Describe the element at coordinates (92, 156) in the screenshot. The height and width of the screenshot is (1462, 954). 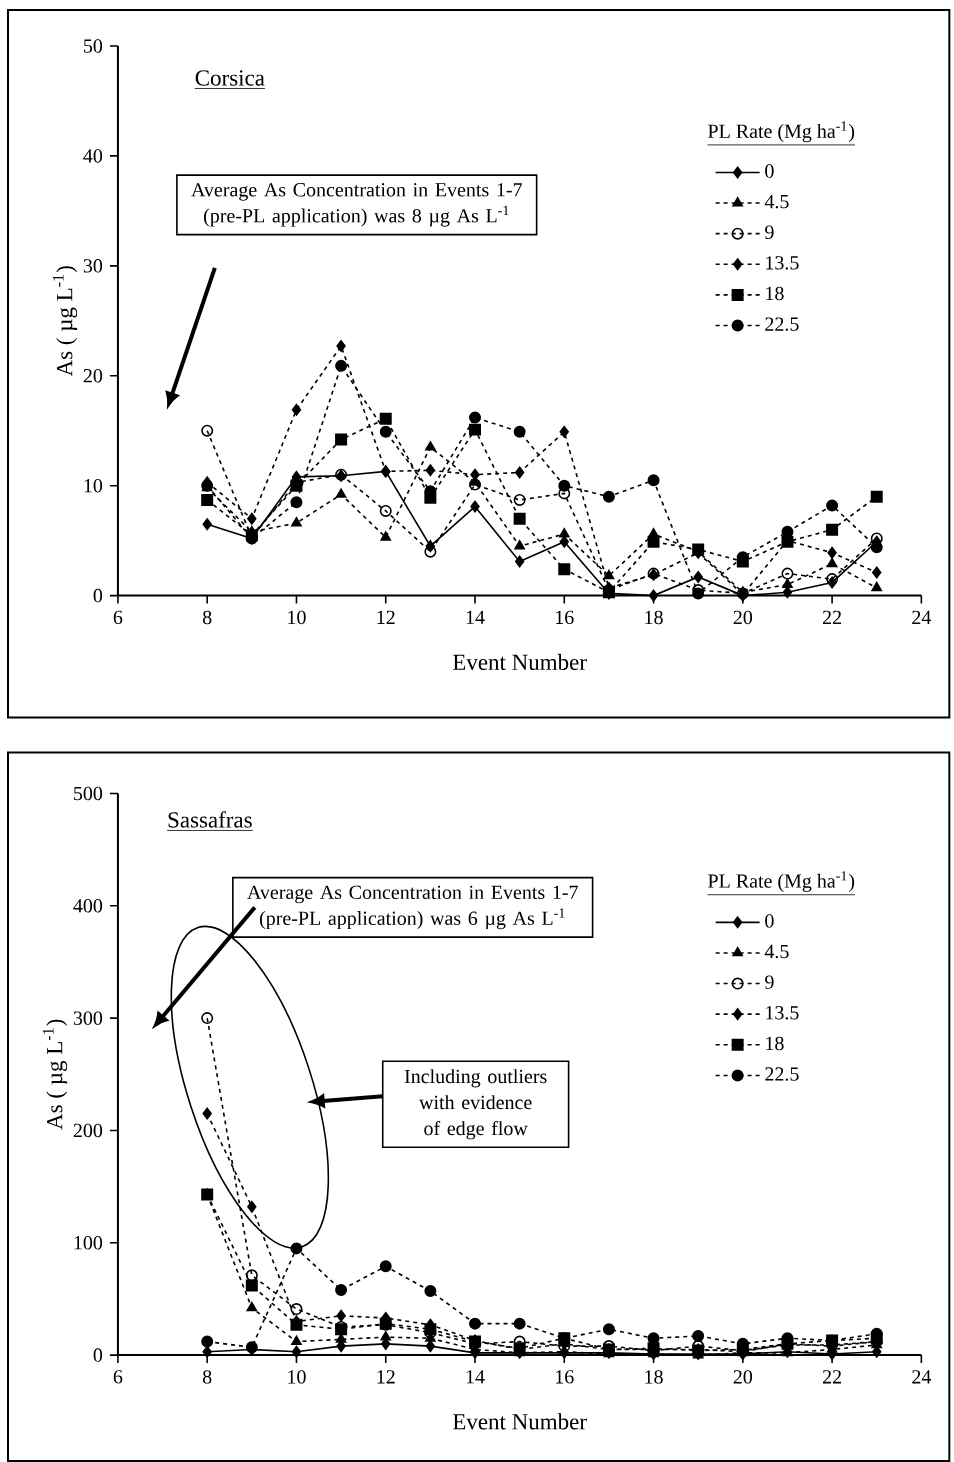
I see `y-tick-label: 40` at that location.